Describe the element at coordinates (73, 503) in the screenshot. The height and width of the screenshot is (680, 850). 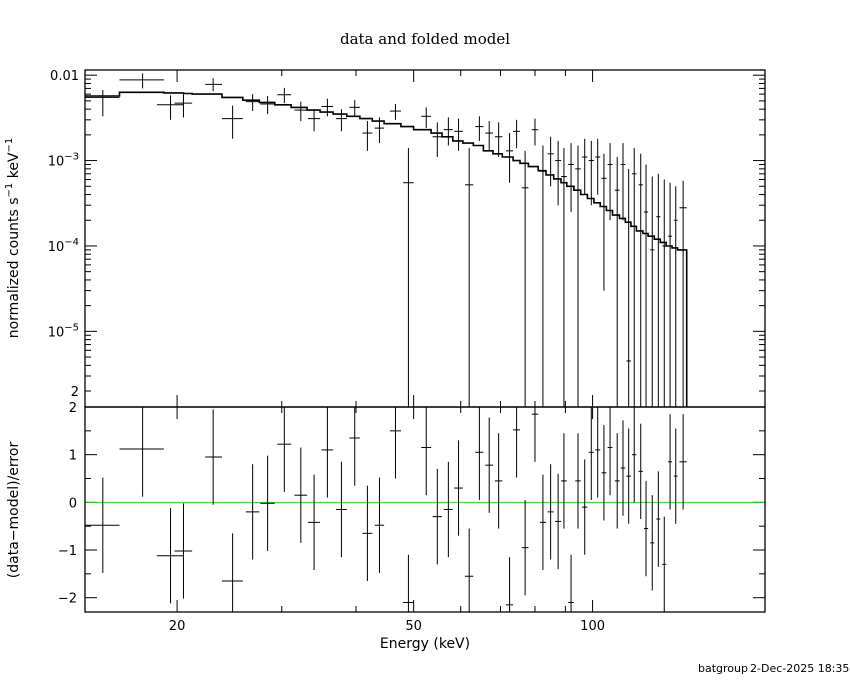
I see `bottom-y-tick-label: 0` at that location.